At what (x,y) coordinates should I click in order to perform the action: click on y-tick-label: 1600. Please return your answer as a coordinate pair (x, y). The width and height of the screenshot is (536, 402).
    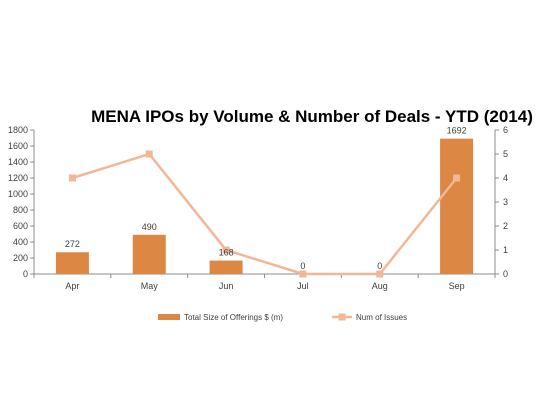
    Looking at the image, I should click on (18, 146).